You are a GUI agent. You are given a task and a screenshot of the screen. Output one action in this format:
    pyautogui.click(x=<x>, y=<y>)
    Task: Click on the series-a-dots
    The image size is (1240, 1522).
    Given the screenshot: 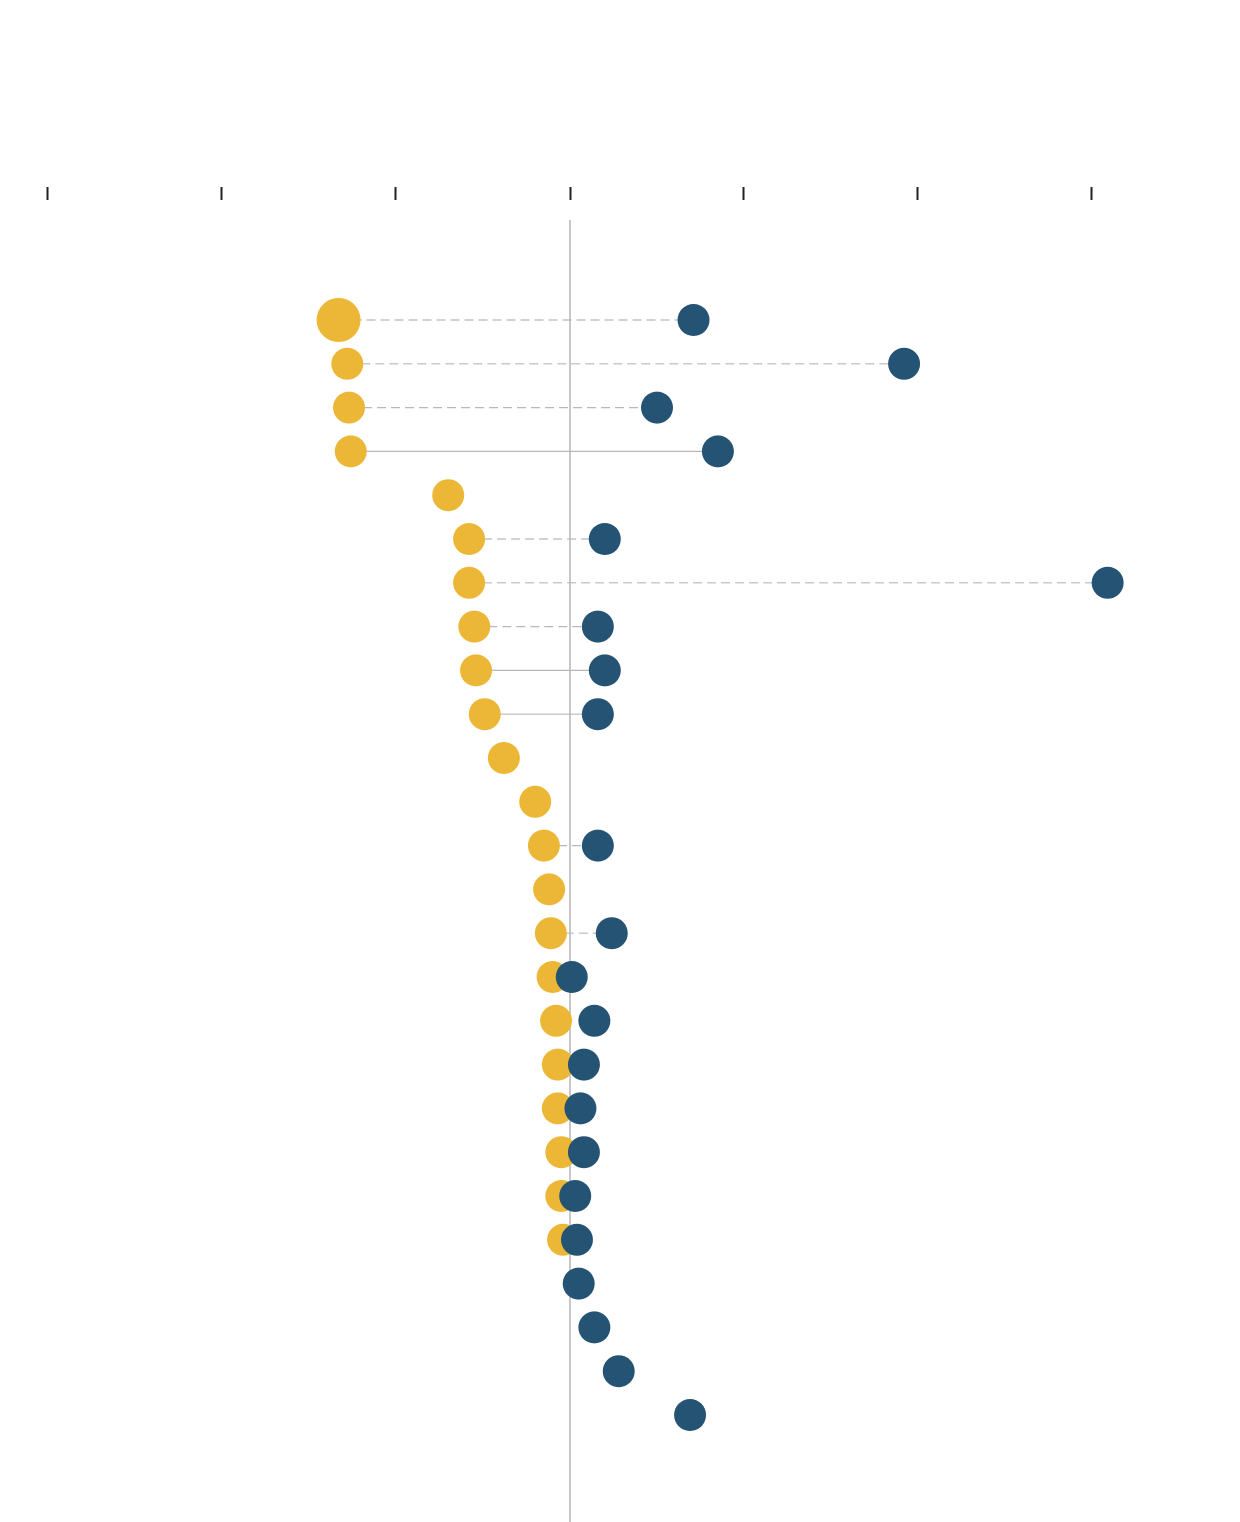 What is the action you would take?
    pyautogui.click(x=448, y=777)
    